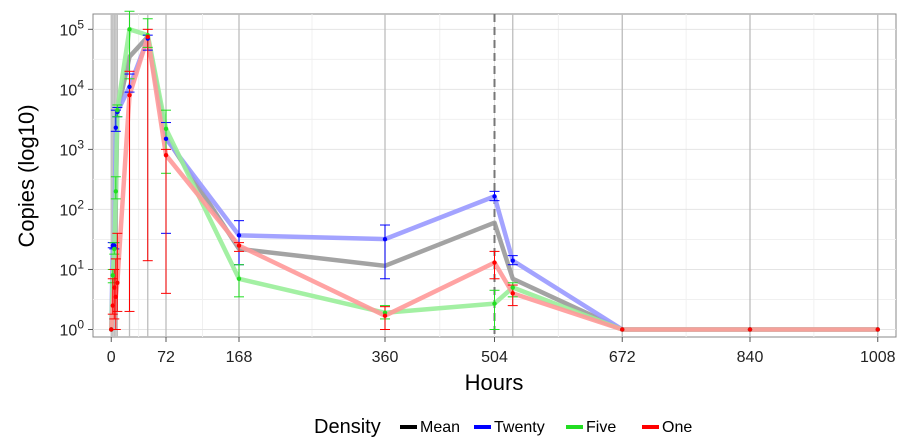 The image size is (904, 441). What do you see at coordinates (622, 357) in the screenshot?
I see `x-tick-label: 672` at bounding box center [622, 357].